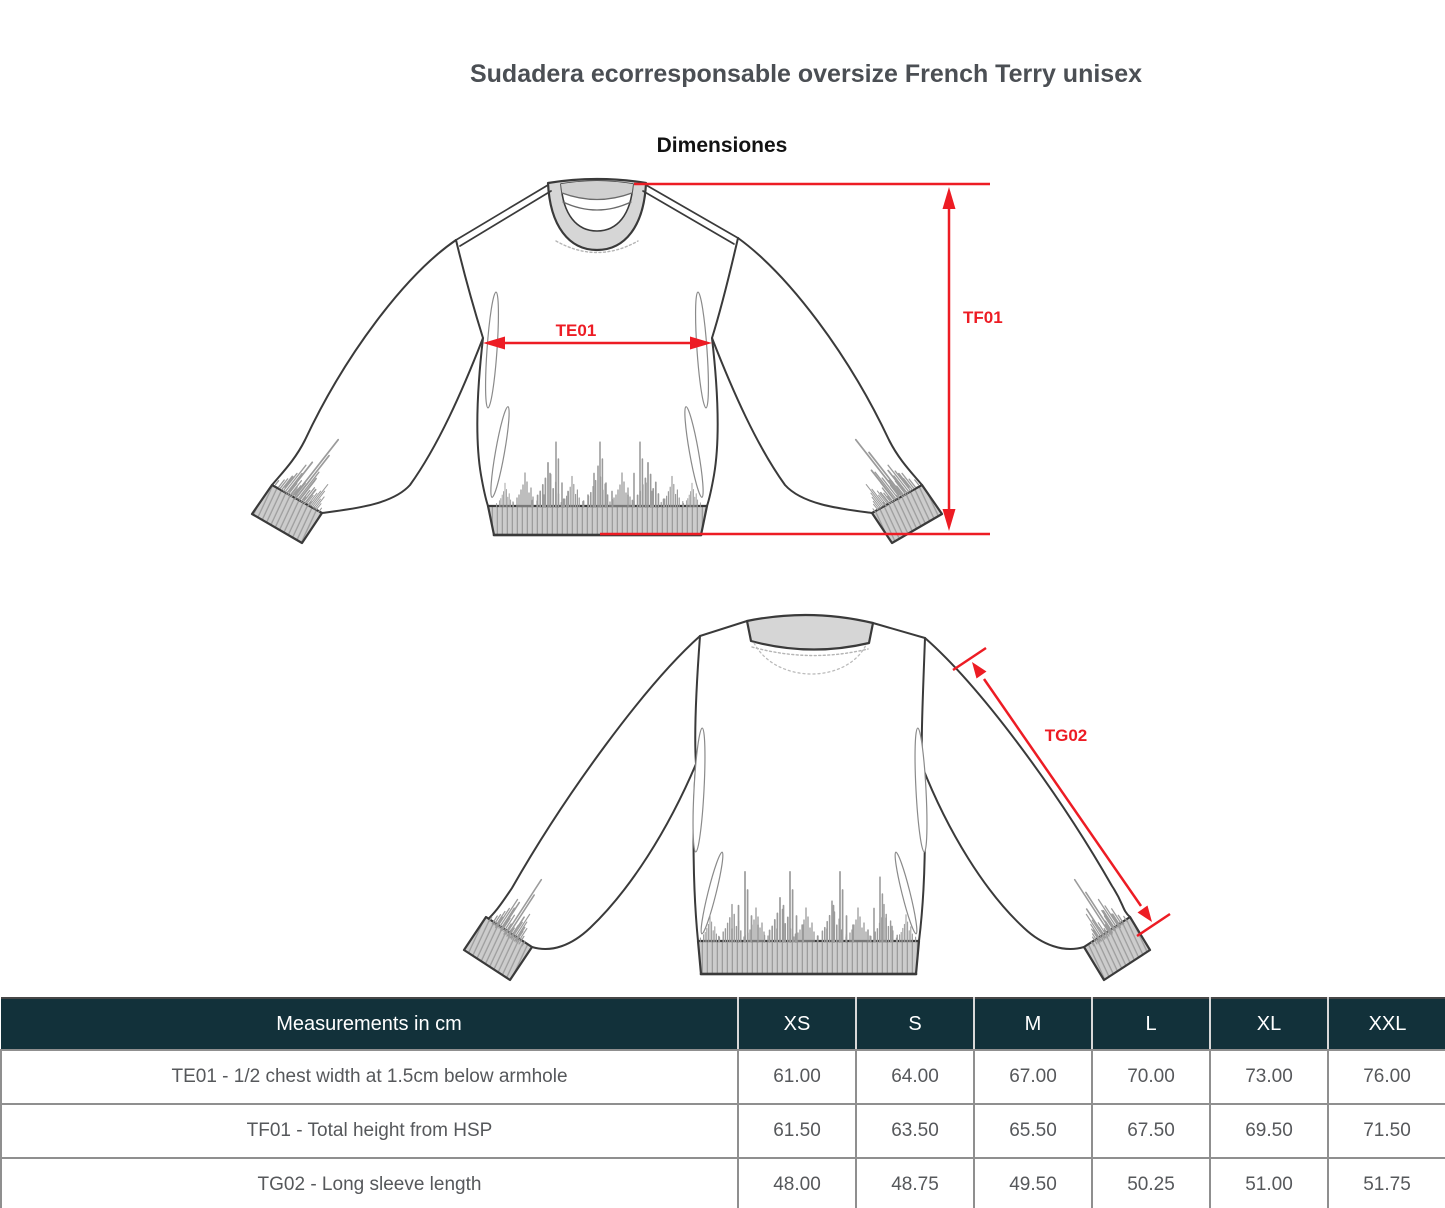  I want to click on front-dimension-annotations: TF01 TE01, so click(743, 359).